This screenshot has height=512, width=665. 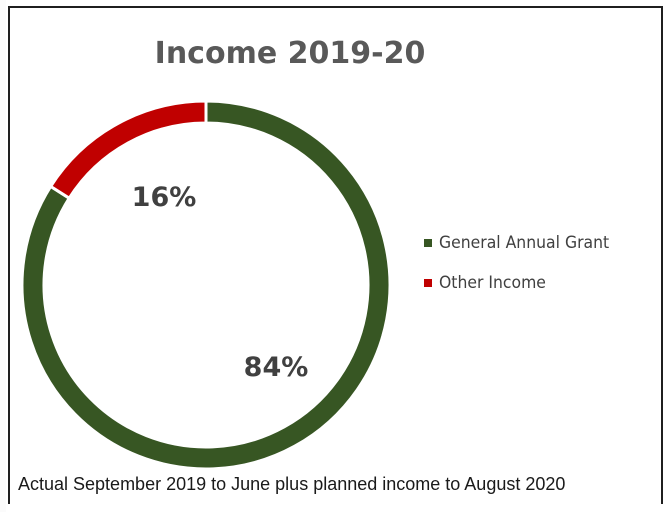 I want to click on data-label-other-income: 16%, so click(x=164, y=197).